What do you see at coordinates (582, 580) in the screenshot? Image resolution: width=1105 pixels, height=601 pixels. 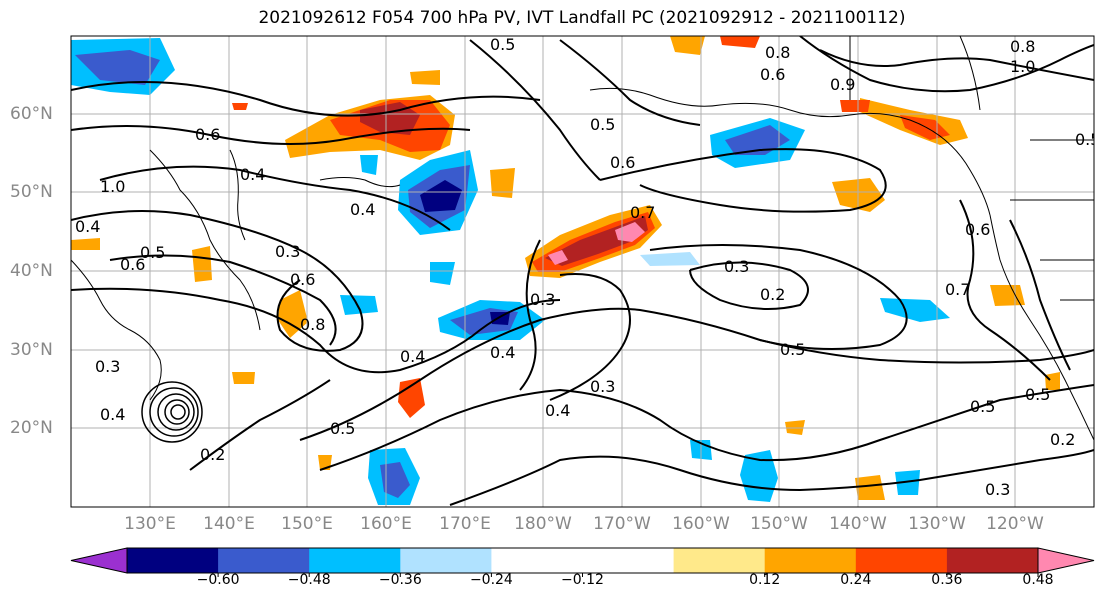 I see `colorbar-tick-label: −0.12` at bounding box center [582, 580].